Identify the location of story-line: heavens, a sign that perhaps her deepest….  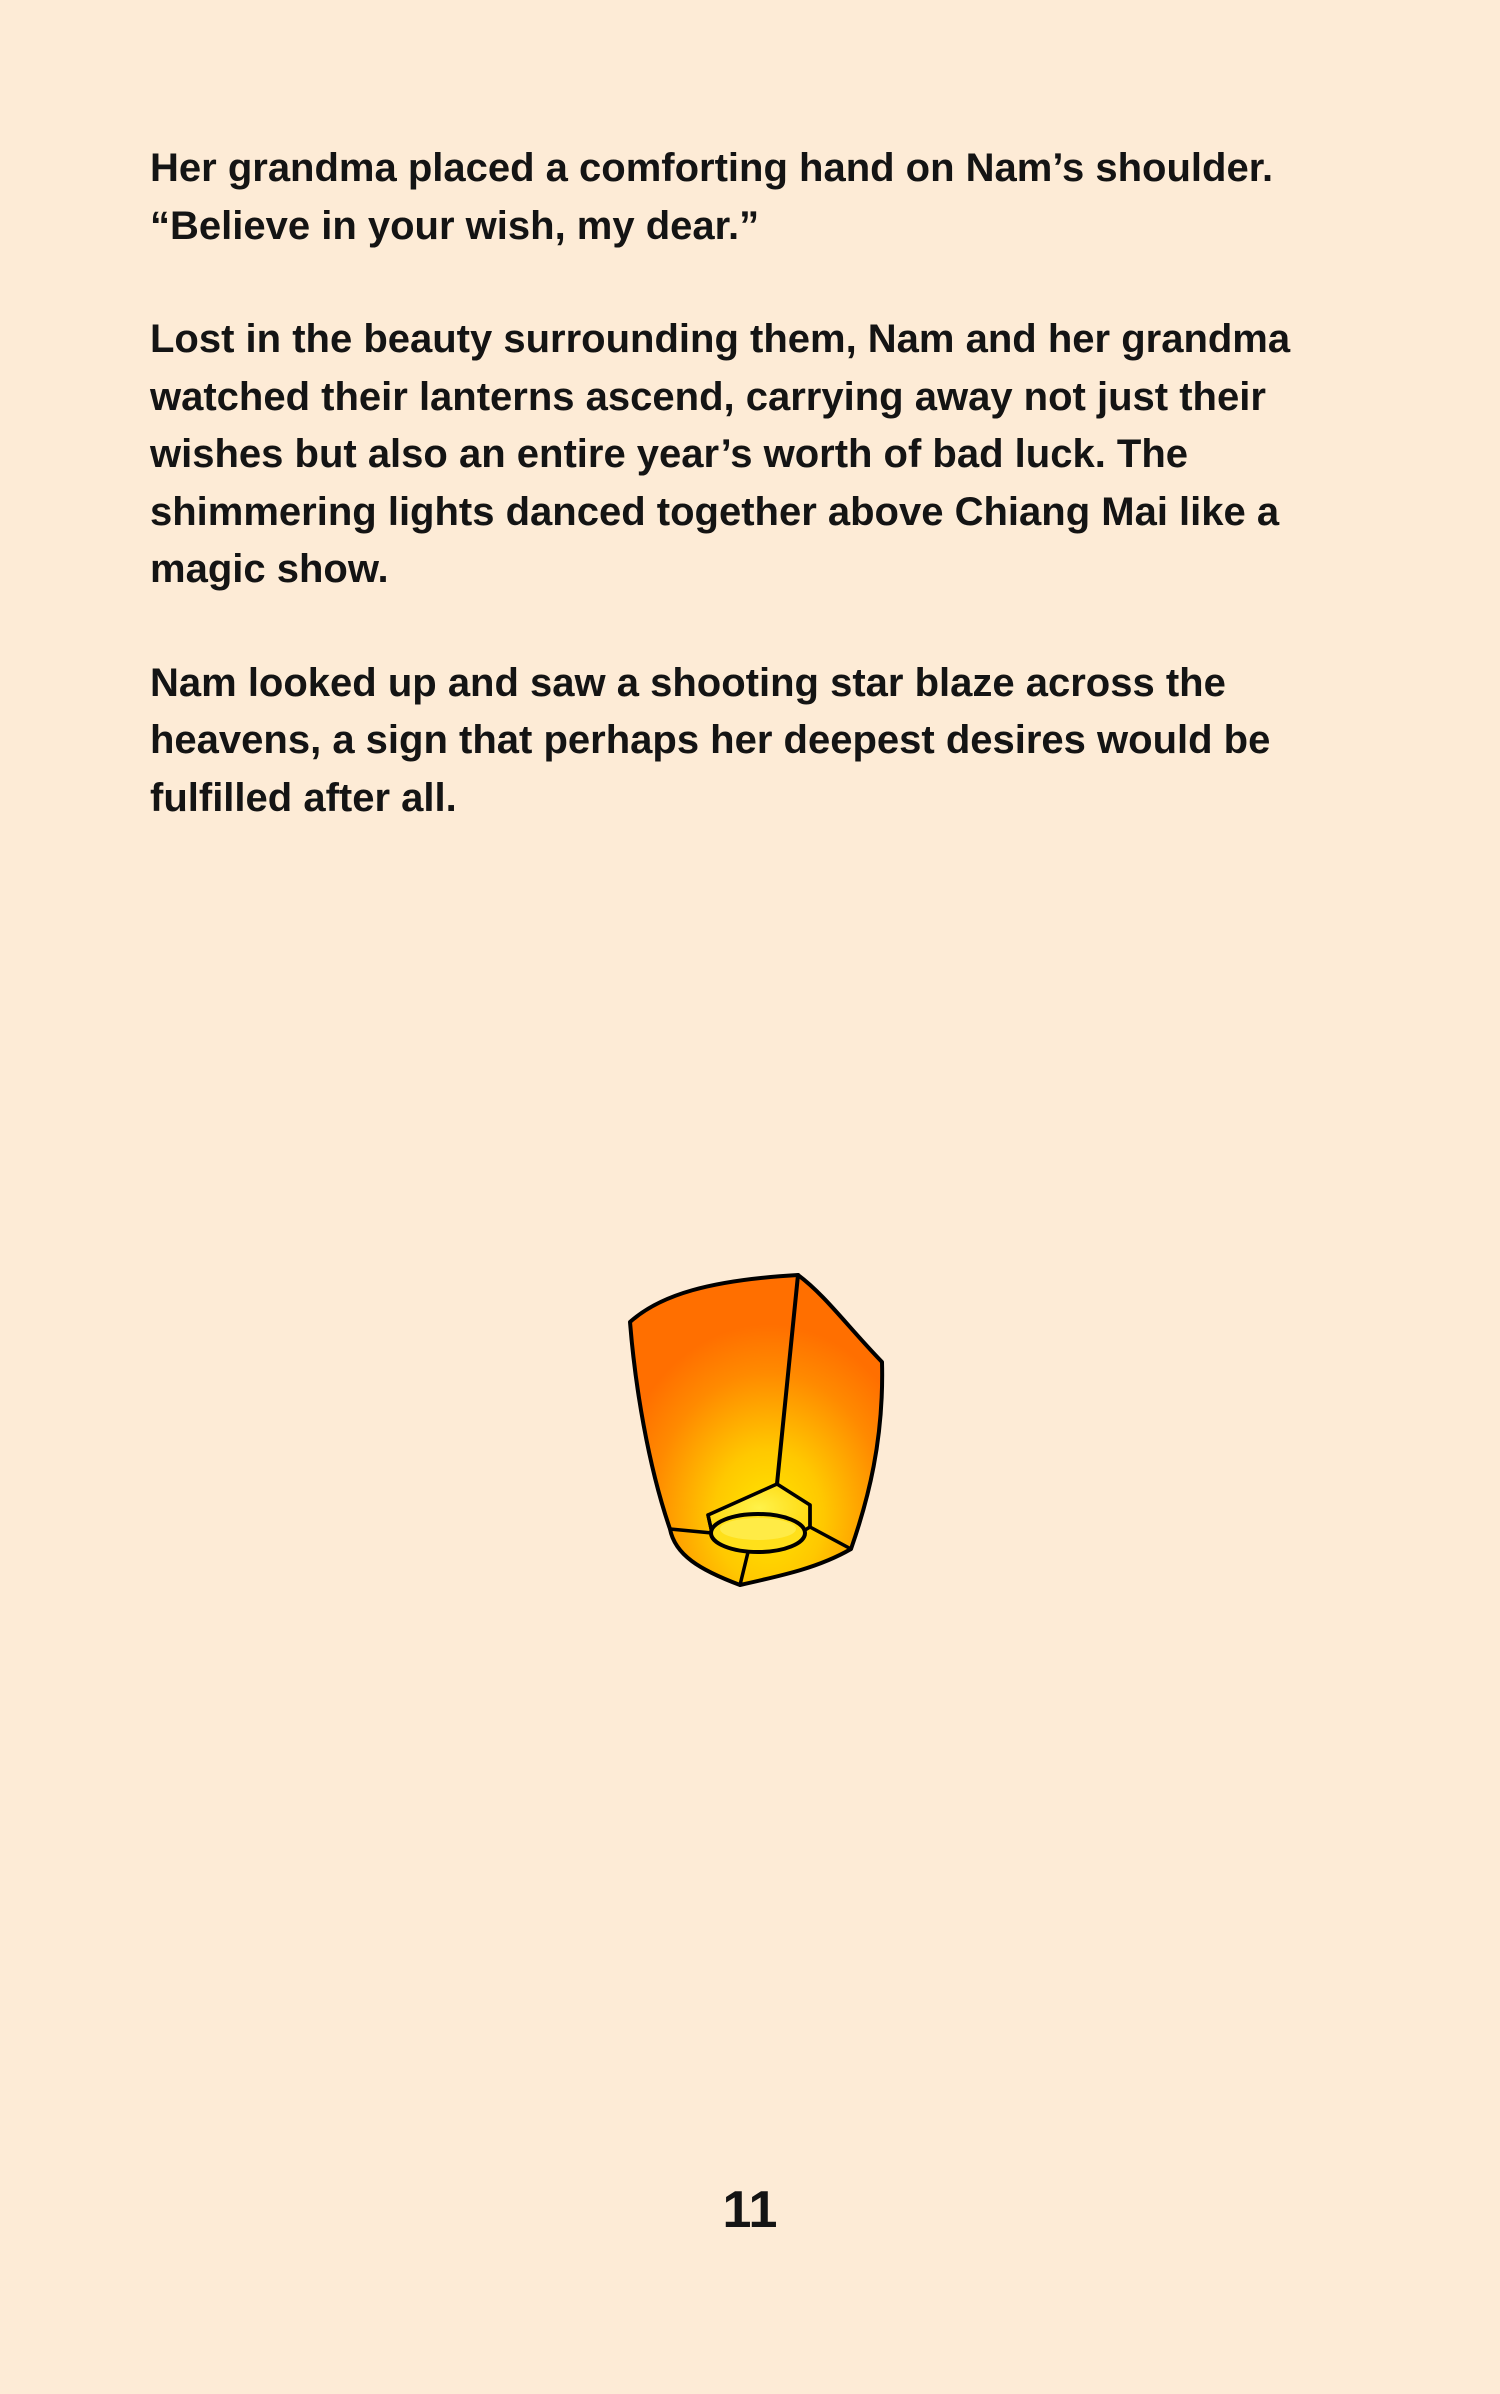
(710, 740).